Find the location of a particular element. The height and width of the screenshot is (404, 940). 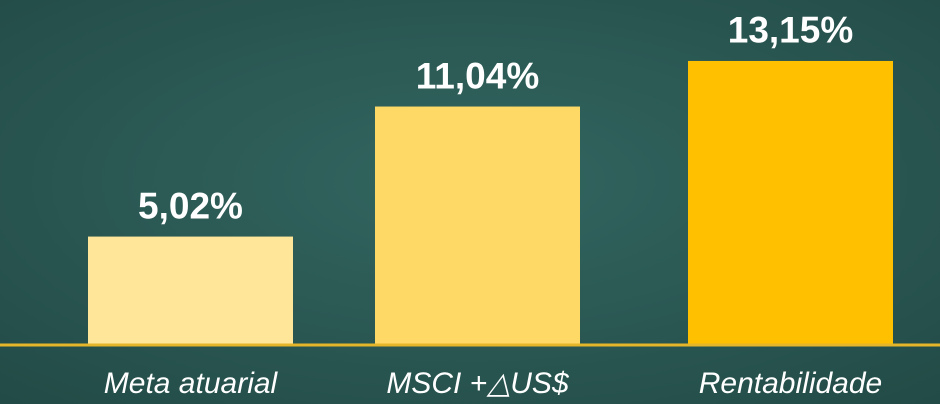

x-tick-label: MSCI +△US$ is located at coordinates (478, 383).